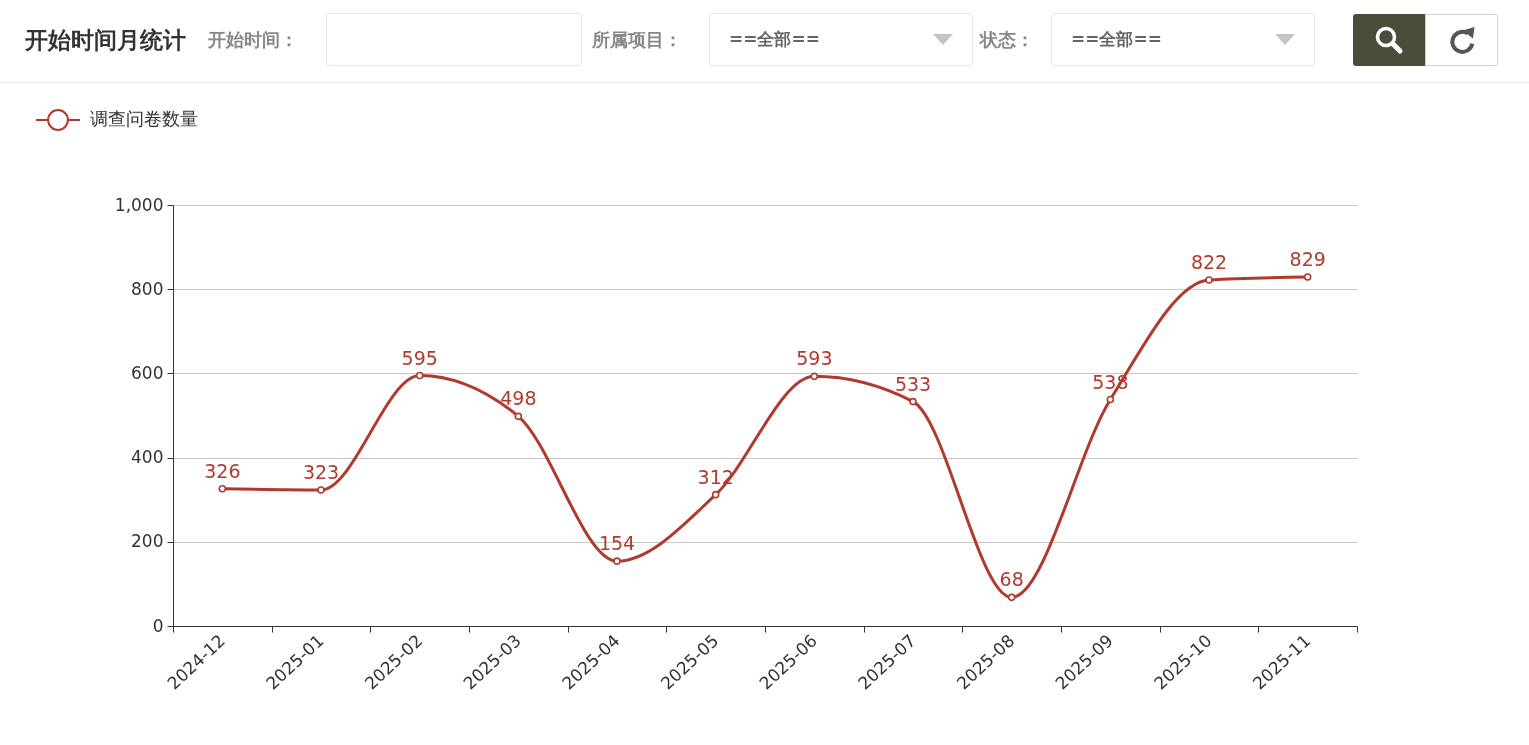  I want to click on text: 所属项目：, so click(637, 40).